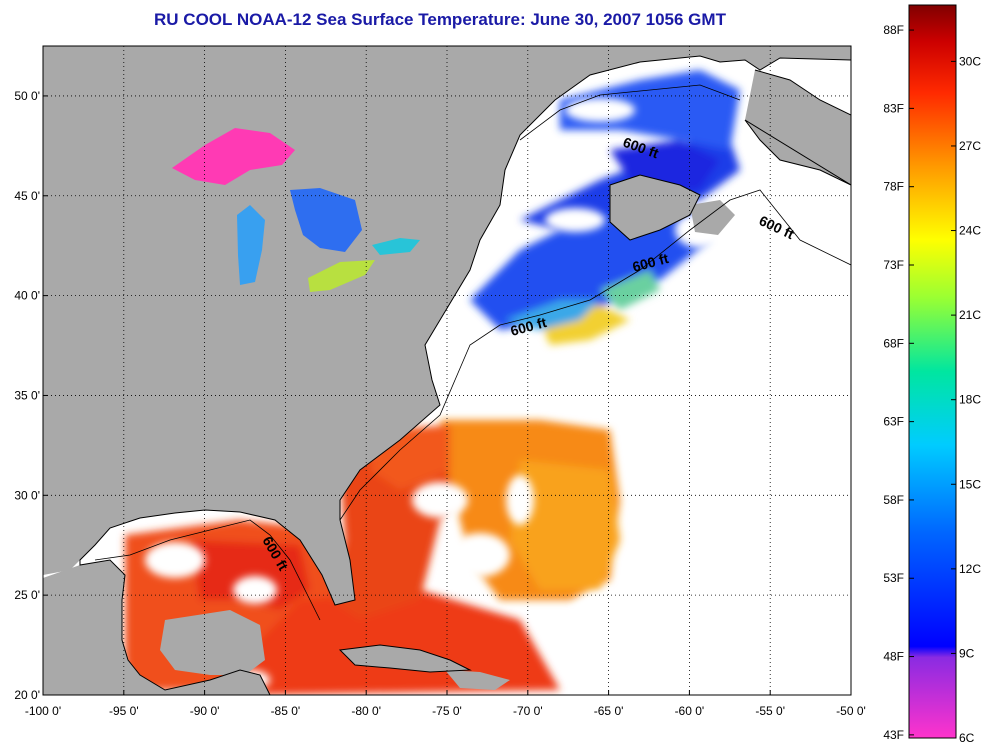 The height and width of the screenshot is (754, 984). What do you see at coordinates (405, 658) in the screenshot?
I see `cuba` at bounding box center [405, 658].